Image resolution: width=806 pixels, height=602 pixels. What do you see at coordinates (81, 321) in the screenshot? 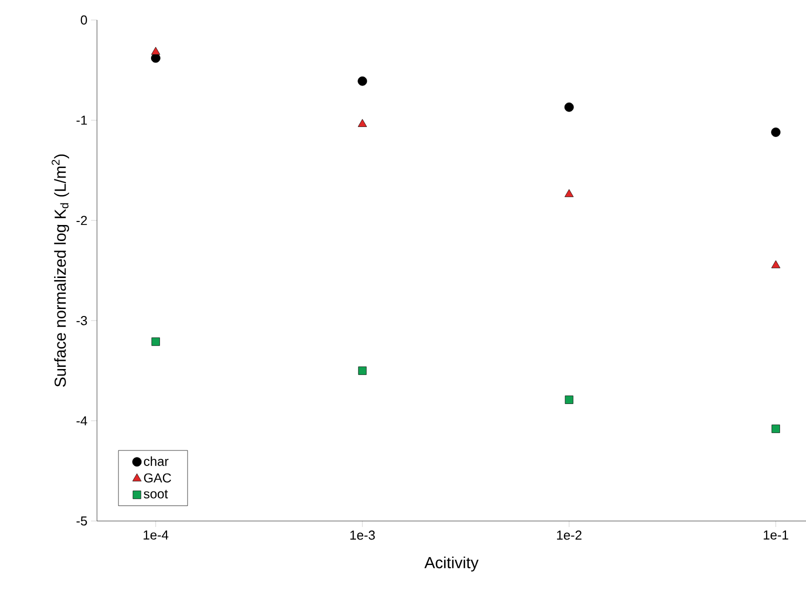
I see `y-tick-label: -3` at bounding box center [81, 321].